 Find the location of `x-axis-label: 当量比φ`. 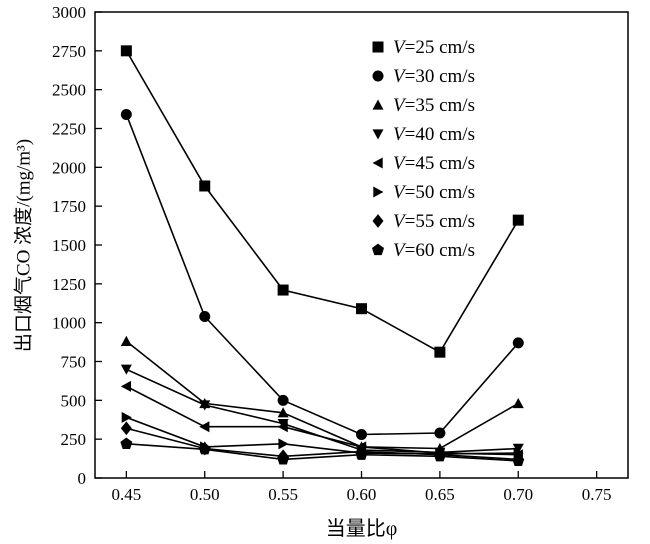

x-axis-label: 当量比φ is located at coordinates (361, 529).